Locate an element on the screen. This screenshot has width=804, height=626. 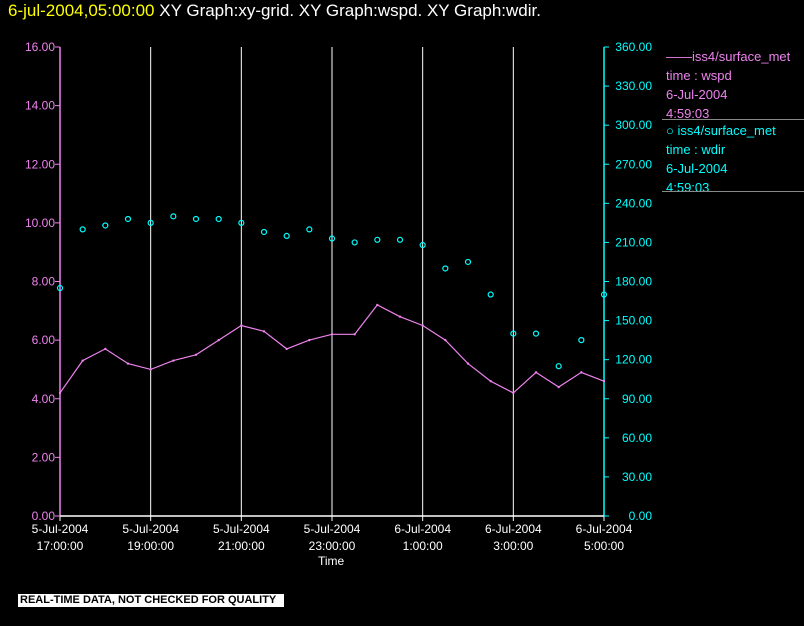
left-y-tick-label: 2.00 is located at coordinates (44, 457).